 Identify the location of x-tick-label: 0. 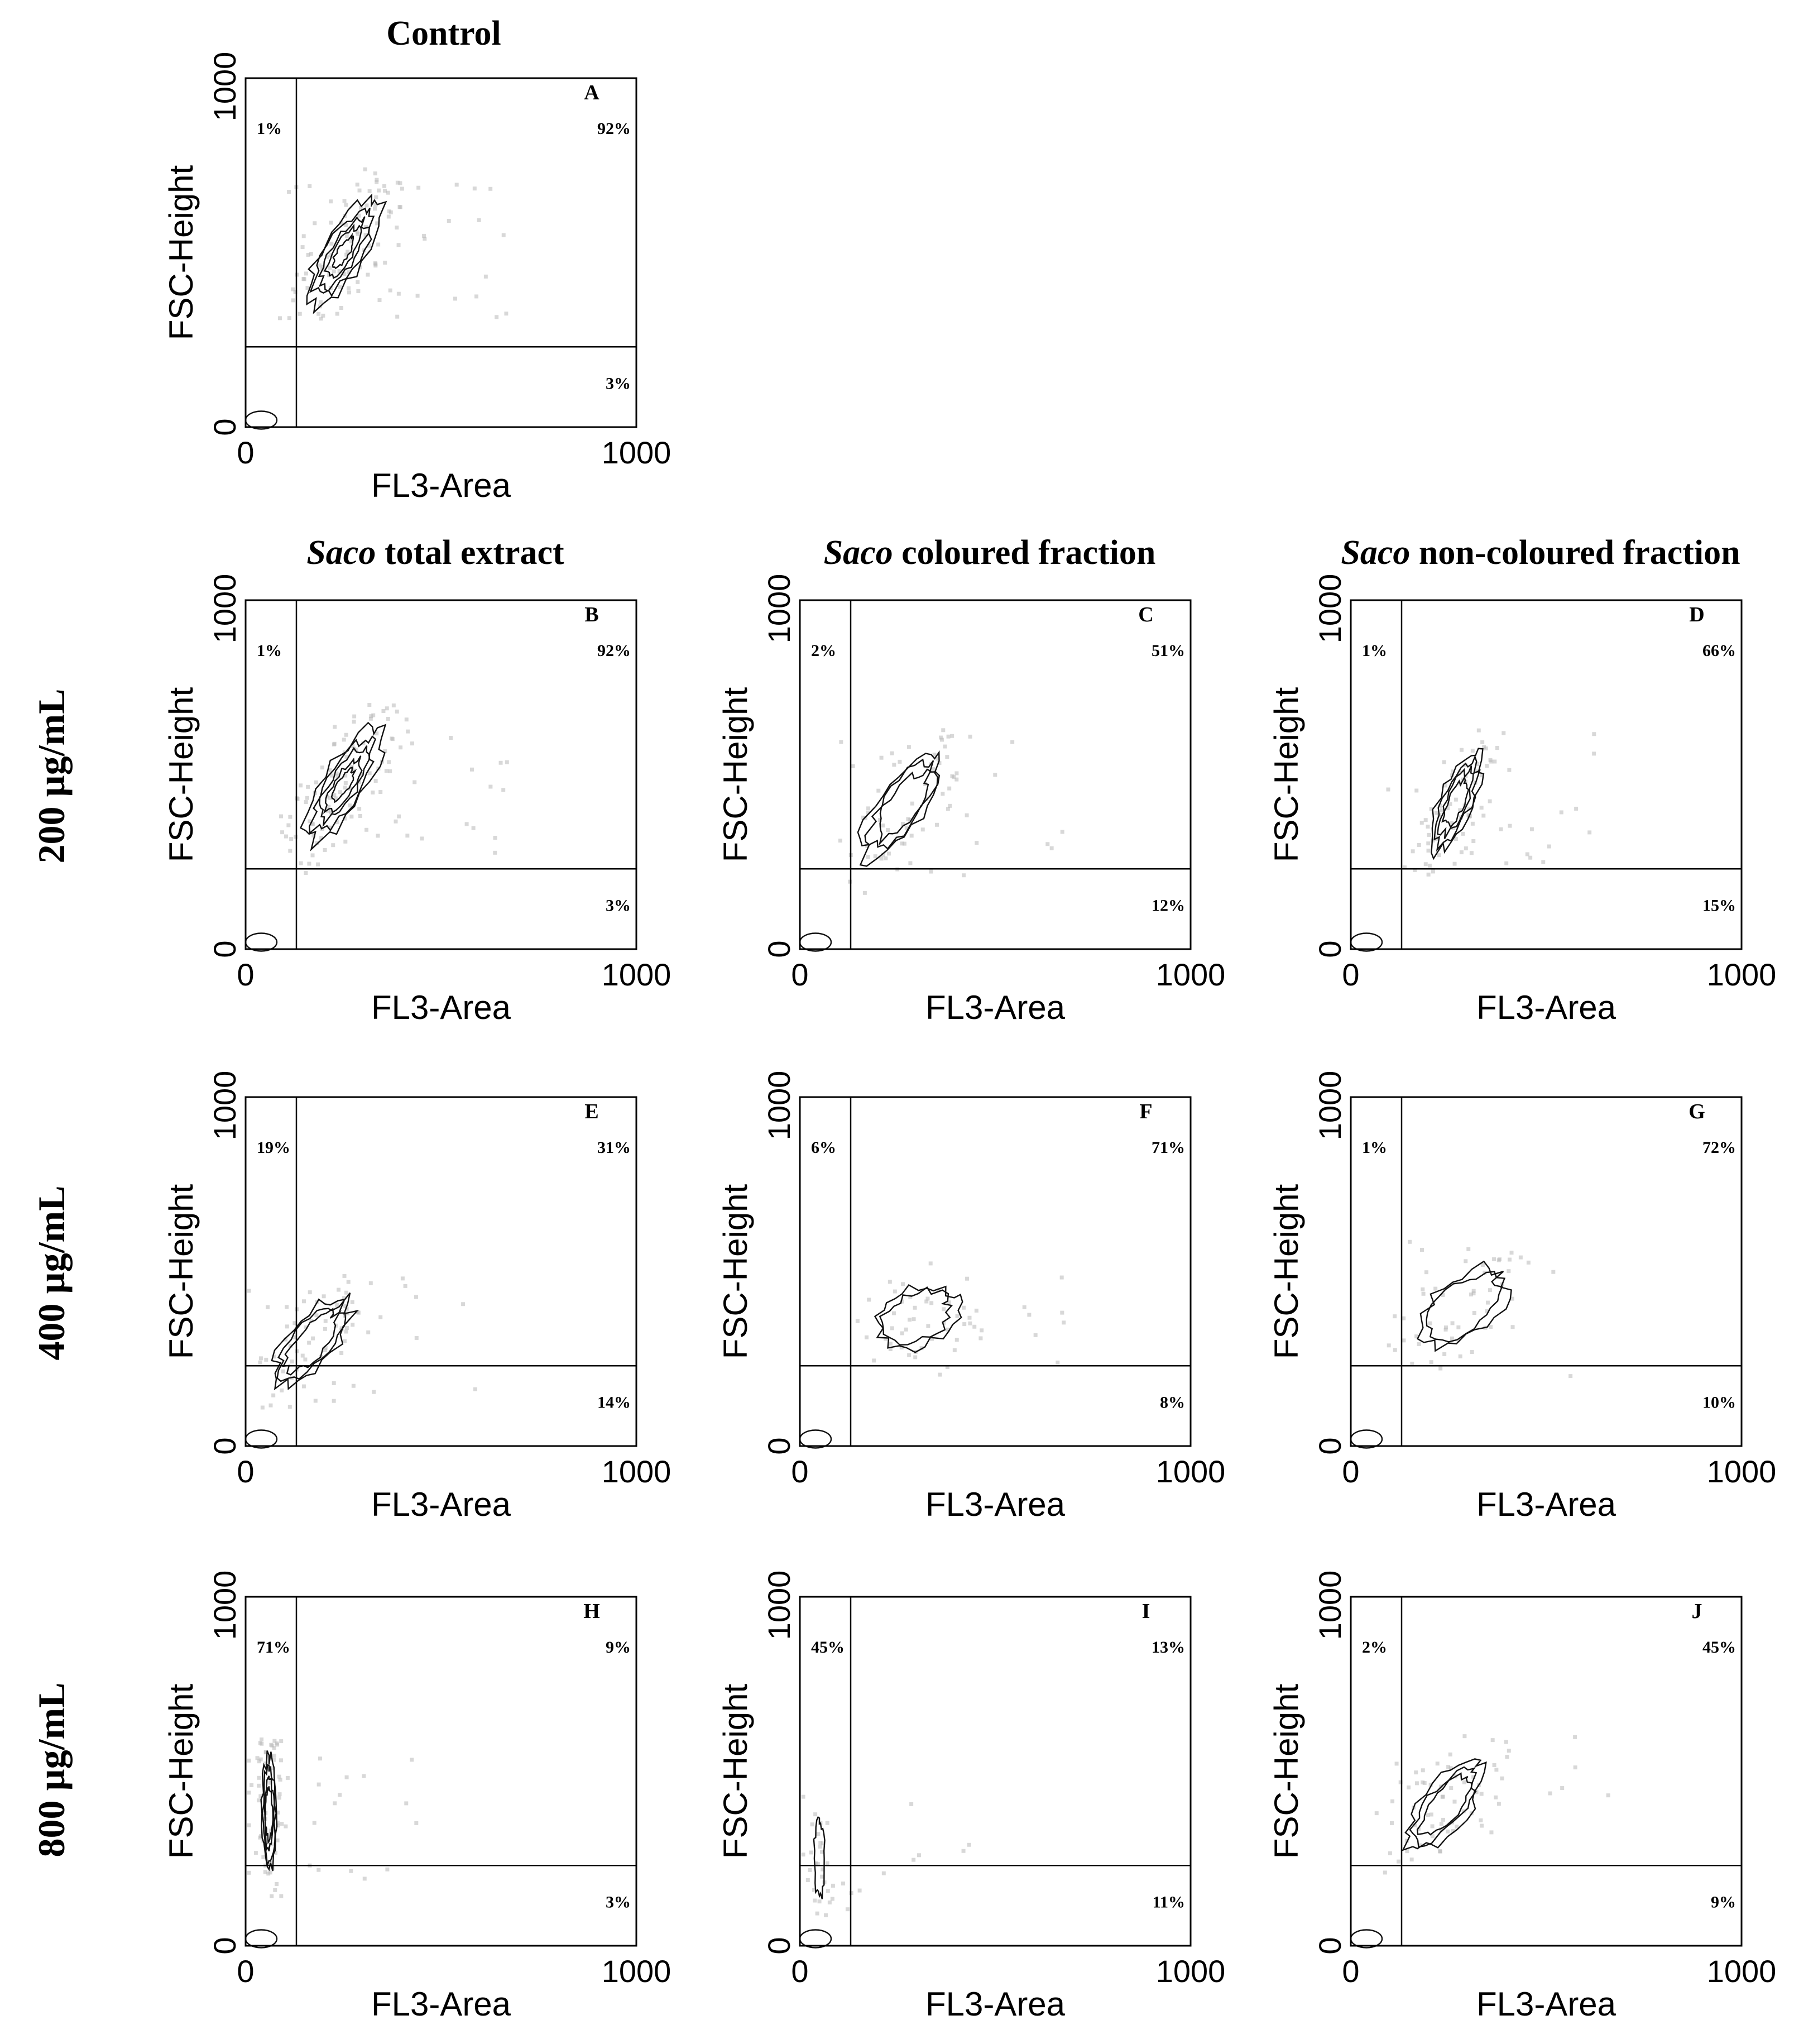
(246, 974).